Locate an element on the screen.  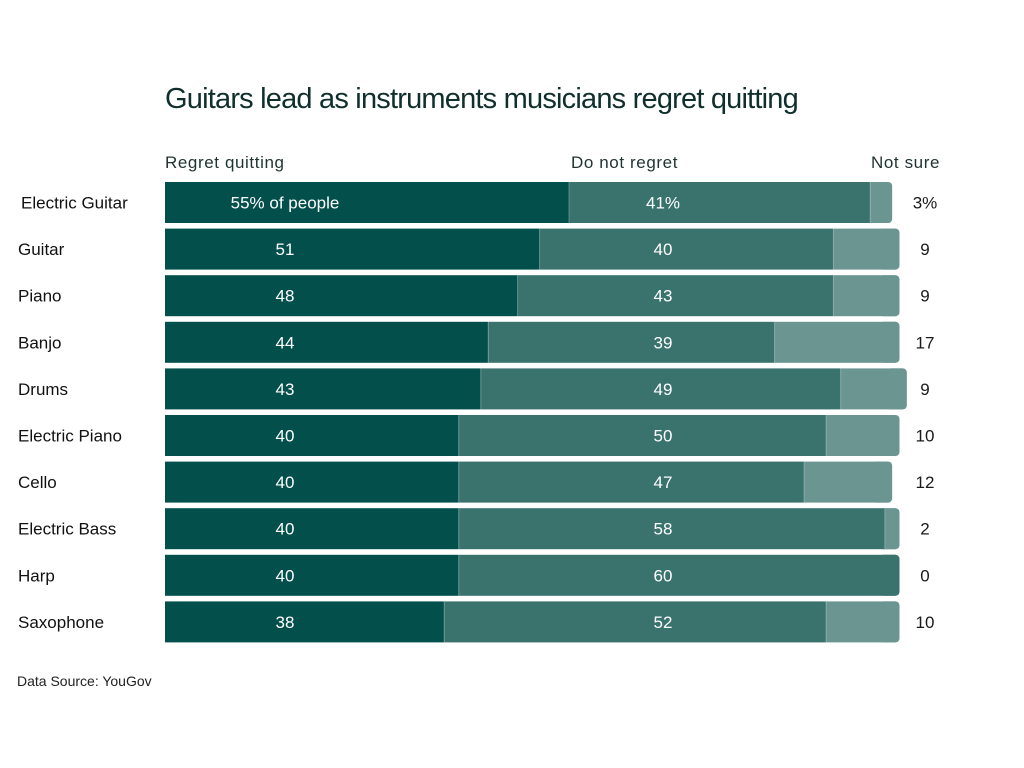
data-label: 12 is located at coordinates (925, 482).